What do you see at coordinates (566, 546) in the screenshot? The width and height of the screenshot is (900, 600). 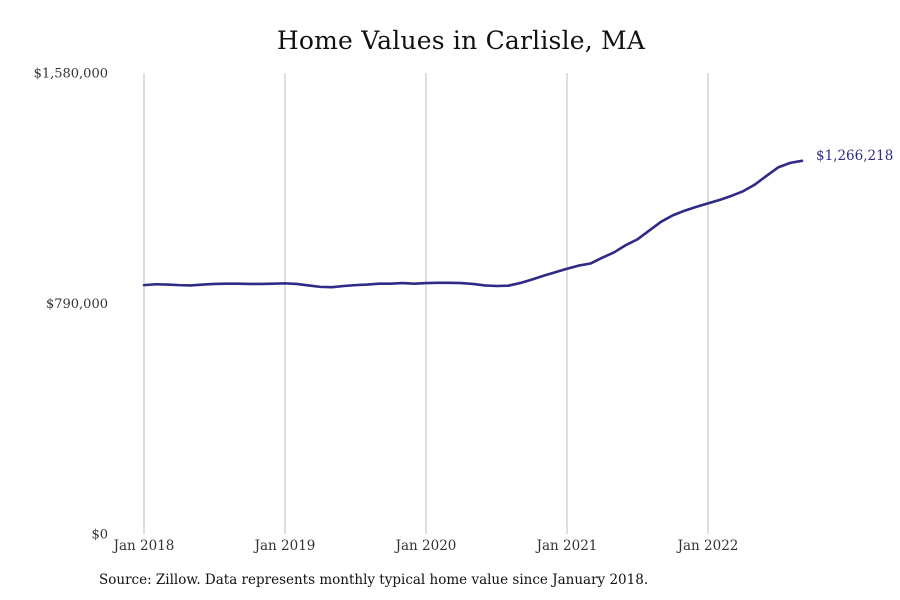 I see `x-tick-label: Jan 2021` at bounding box center [566, 546].